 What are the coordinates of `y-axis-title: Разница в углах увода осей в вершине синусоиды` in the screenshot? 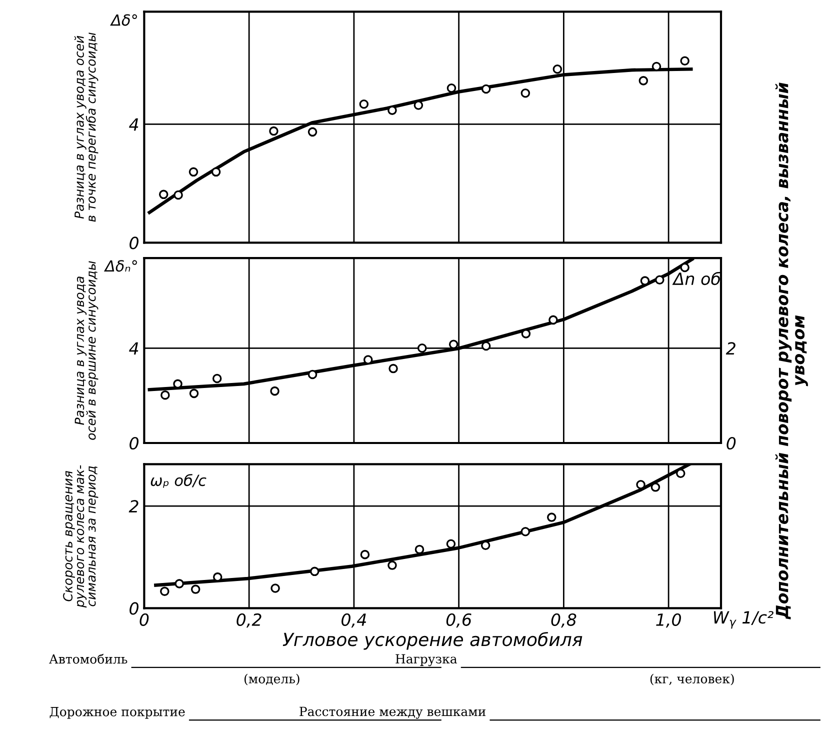 It's located at (86, 350).